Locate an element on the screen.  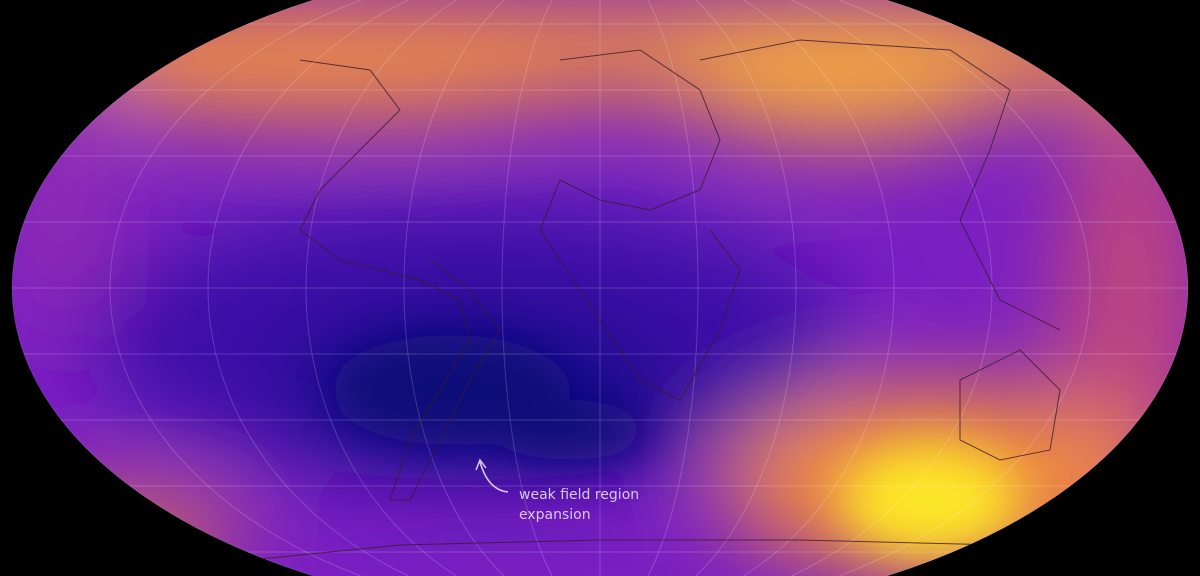
arrow-head-icon is located at coordinates (481, 464).